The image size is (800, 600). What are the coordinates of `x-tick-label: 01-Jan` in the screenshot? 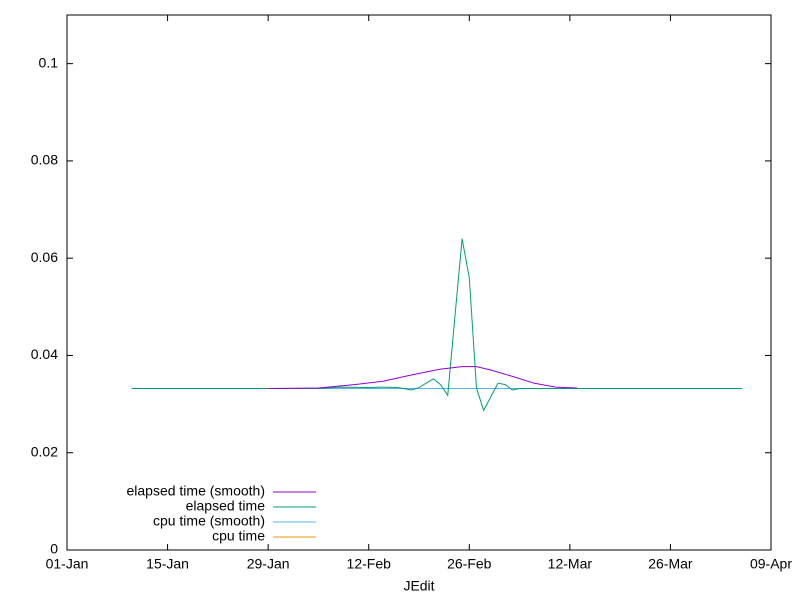 It's located at (67, 564).